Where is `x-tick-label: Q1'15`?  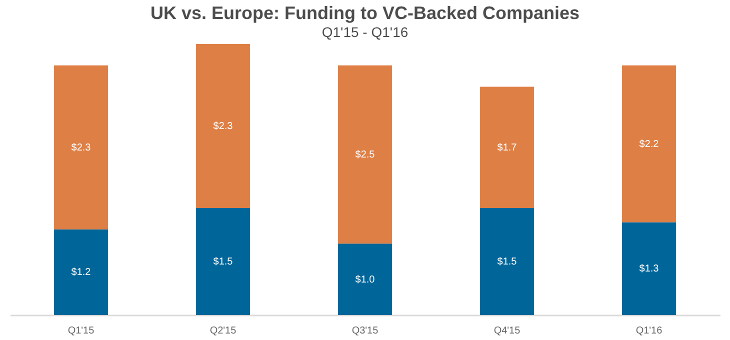
x-tick-label: Q1'15 is located at coordinates (81, 331).